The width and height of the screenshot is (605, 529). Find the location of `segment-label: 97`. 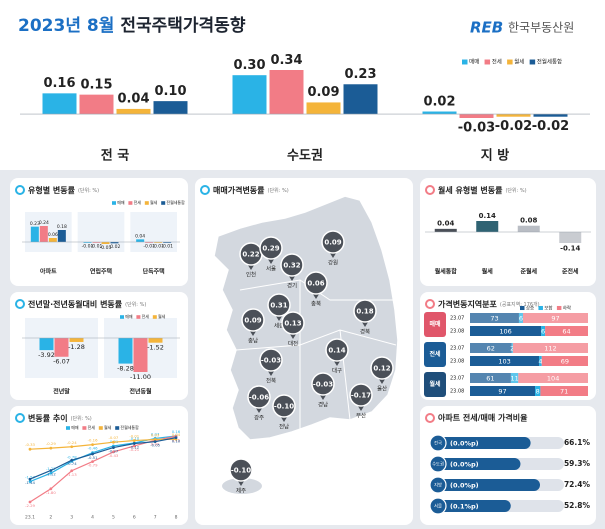

segment-label: 97 is located at coordinates (502, 392).